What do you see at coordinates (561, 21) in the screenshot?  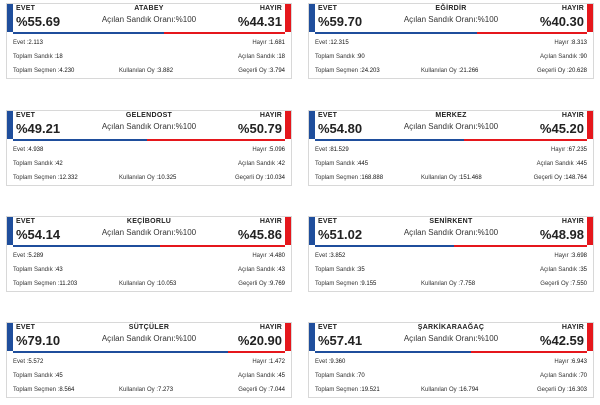 I see `hayir-percent: %40.30` at bounding box center [561, 21].